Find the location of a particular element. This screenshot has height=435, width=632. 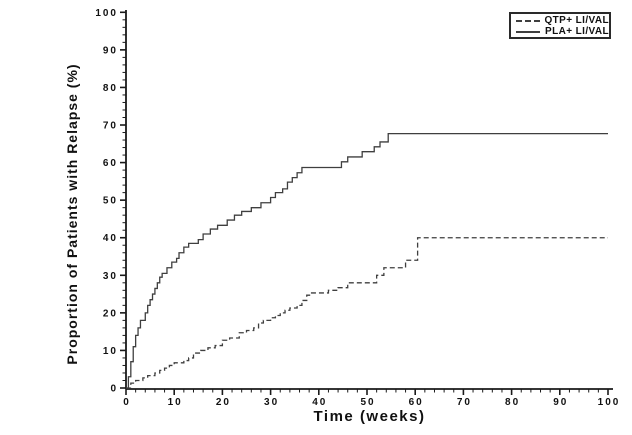

y-tick-label: 20 is located at coordinates (110, 313).